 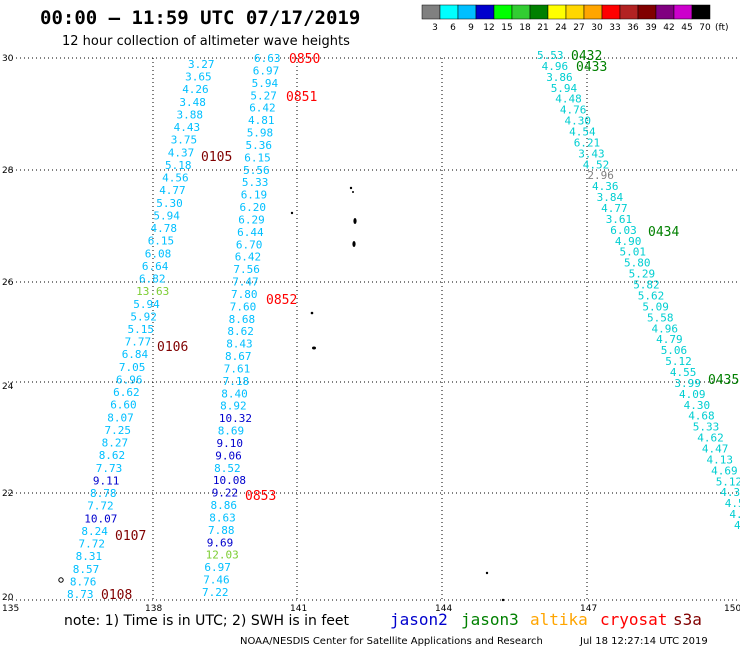 What do you see at coordinates (132, 367) in the screenshot?
I see `track-1-value: 7.05` at bounding box center [132, 367].